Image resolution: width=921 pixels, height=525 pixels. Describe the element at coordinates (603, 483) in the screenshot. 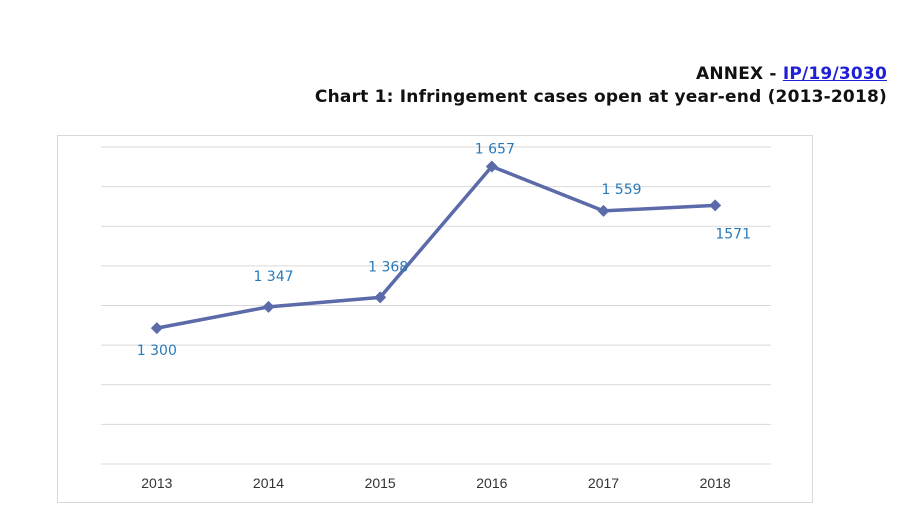

I see `x-tick-label: 2017` at that location.